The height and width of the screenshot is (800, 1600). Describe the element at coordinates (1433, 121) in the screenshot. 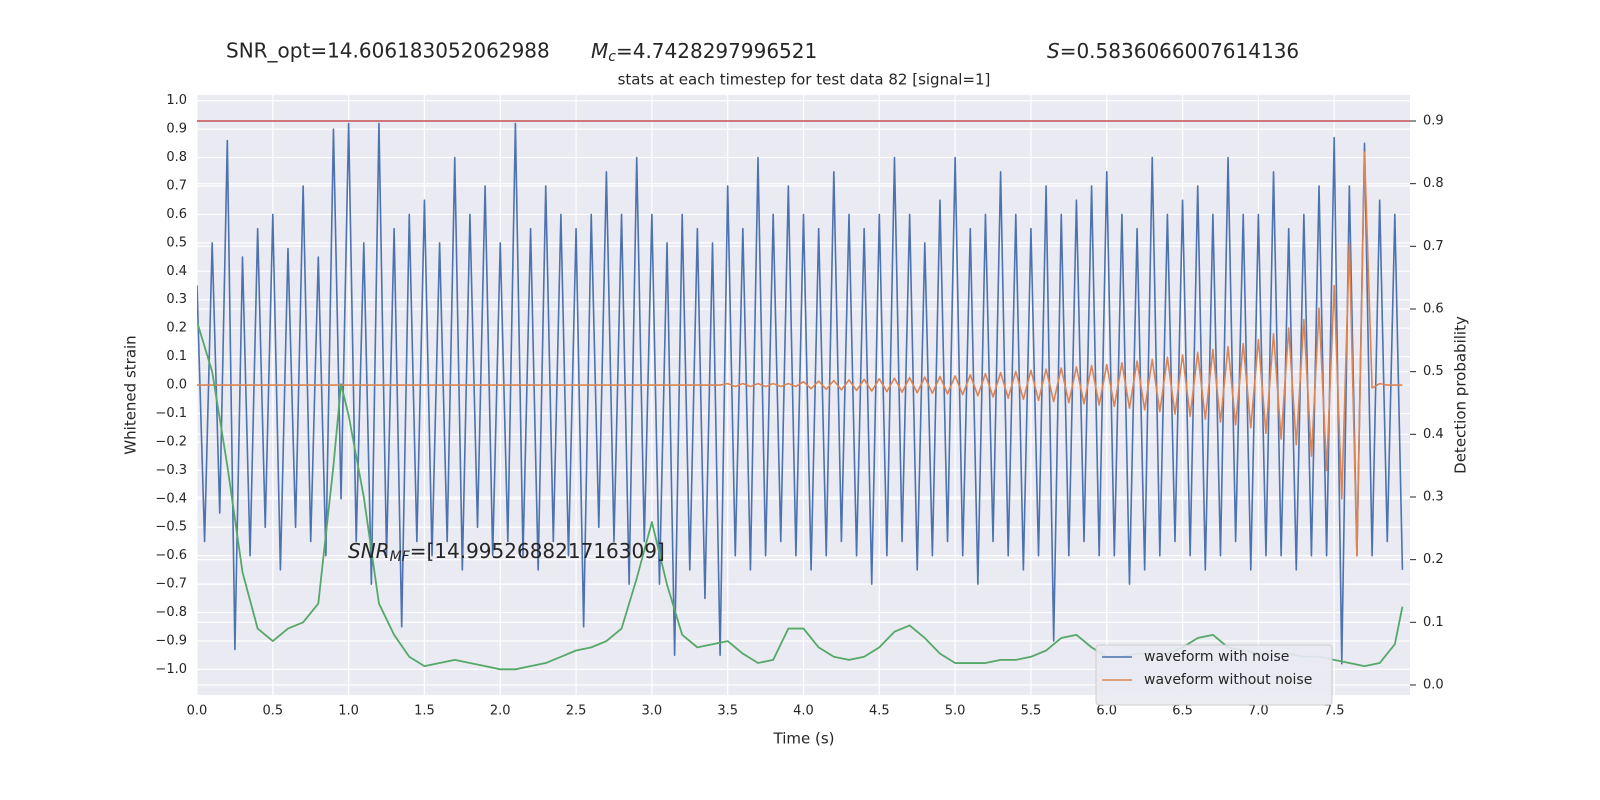

I see `y2-tick-label: 0.9` at that location.